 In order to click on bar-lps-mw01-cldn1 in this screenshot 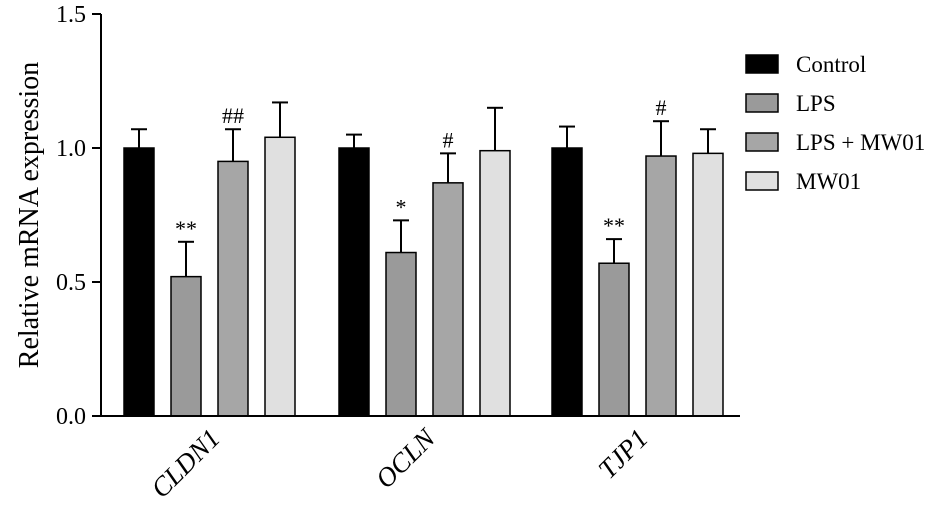, I will do `click(233, 288)`.